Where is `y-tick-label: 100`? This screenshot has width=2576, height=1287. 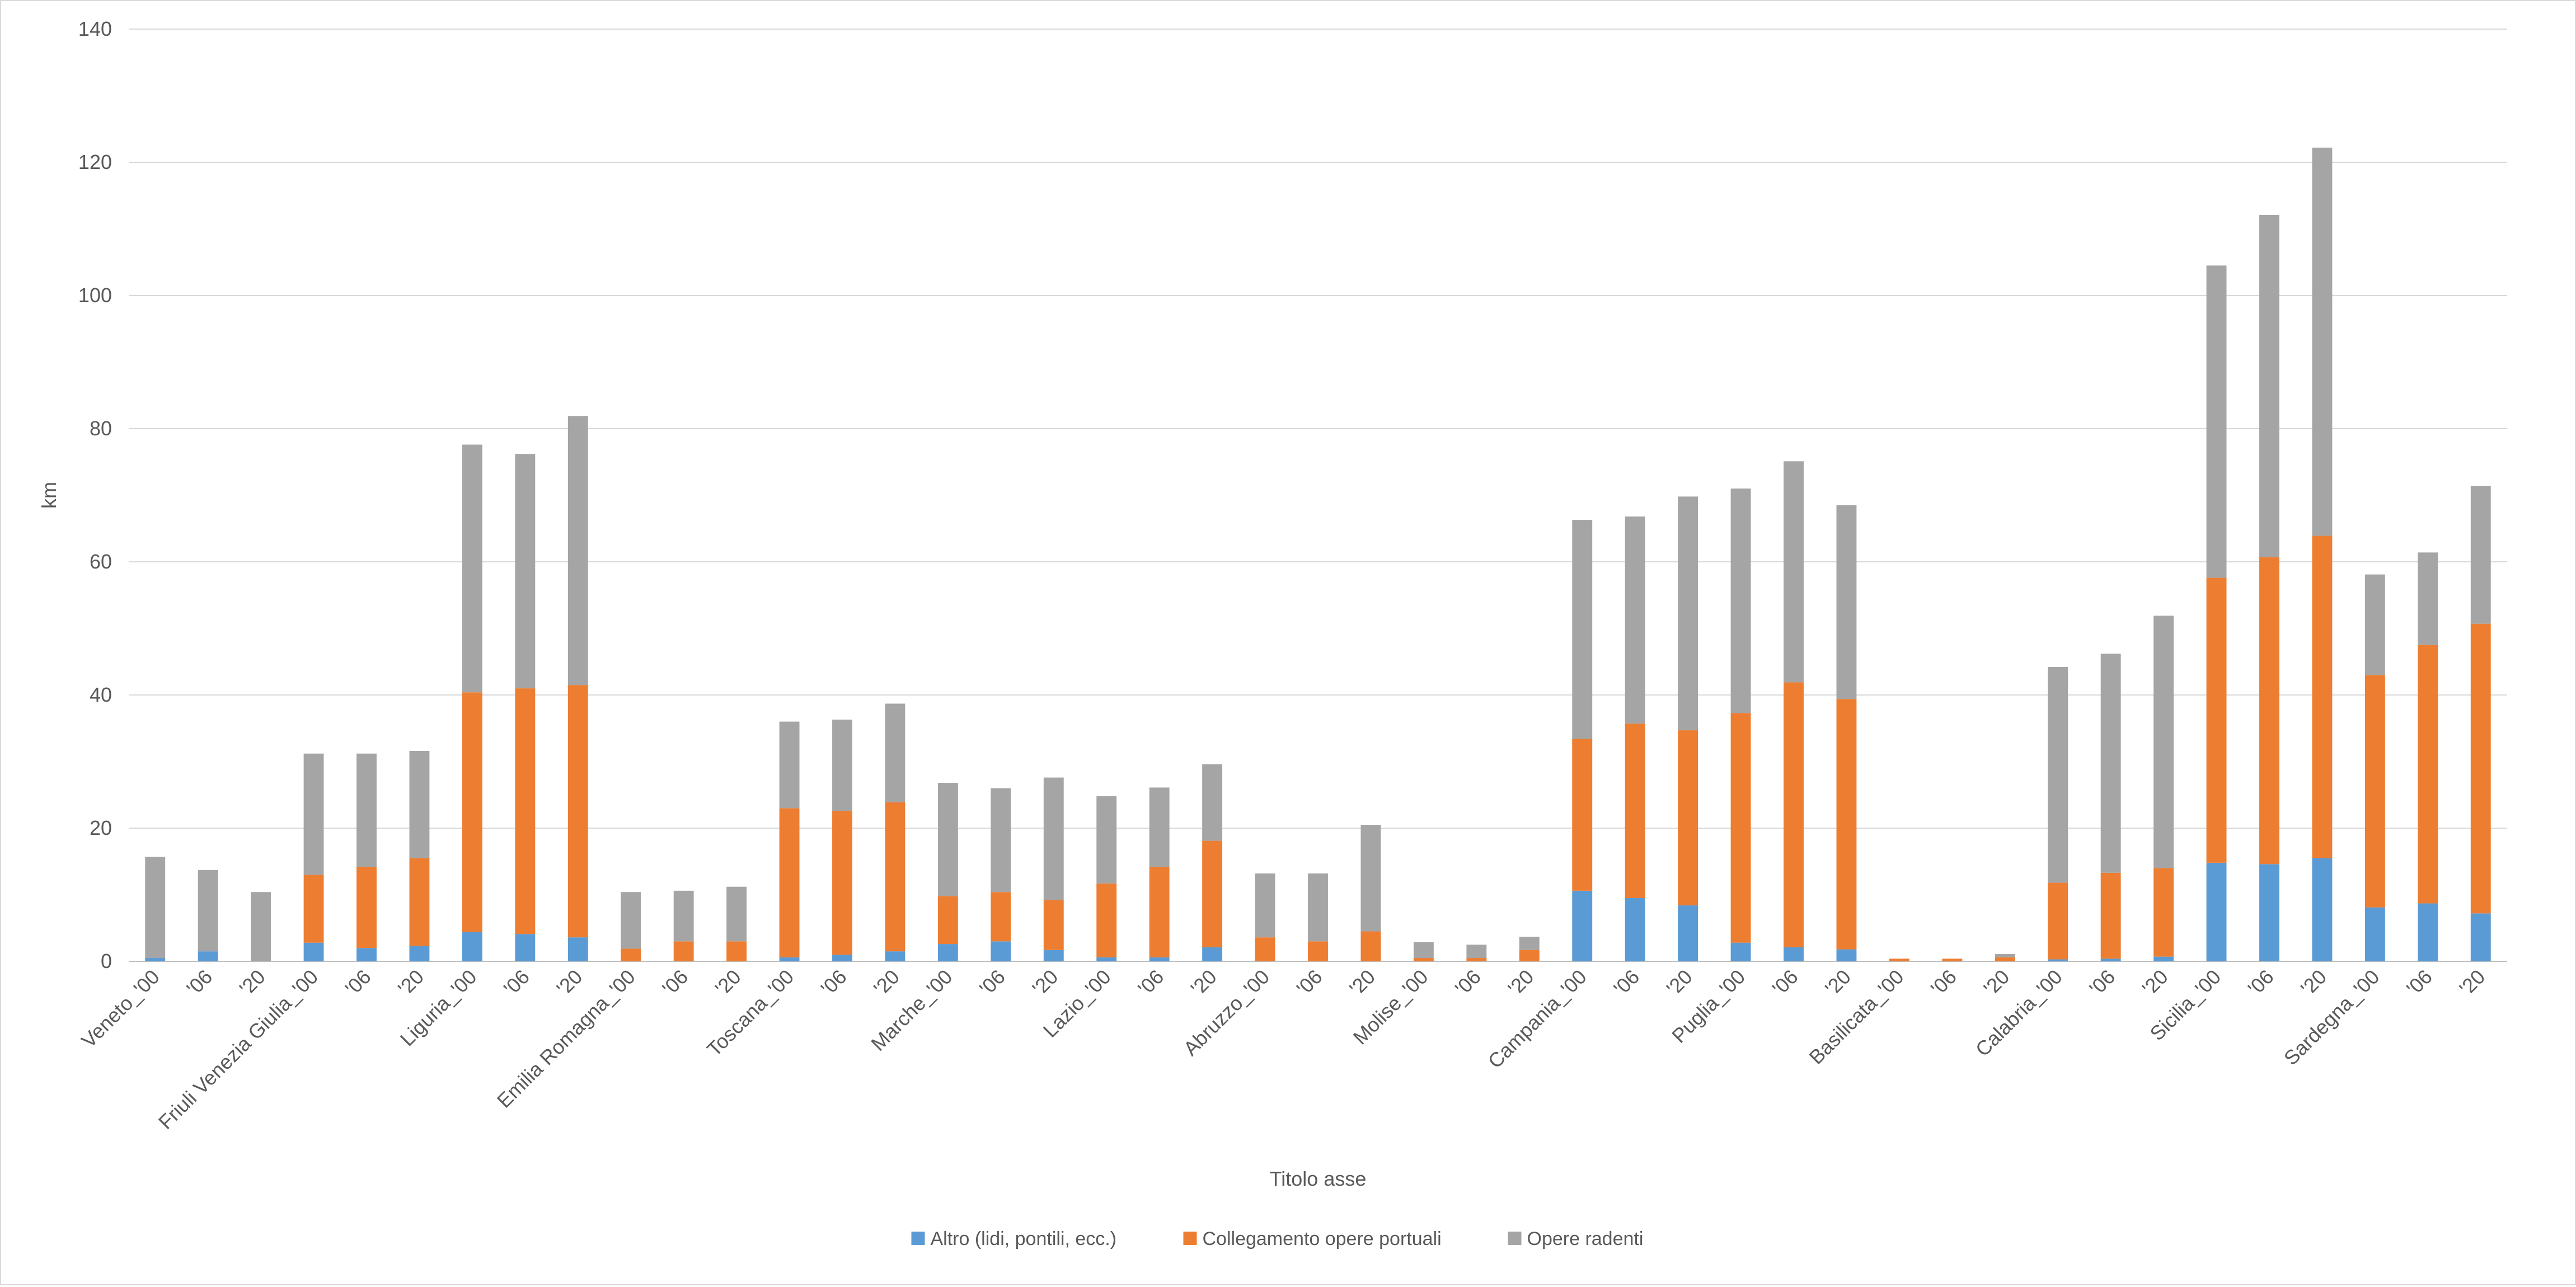
y-tick-label: 100 is located at coordinates (95, 295).